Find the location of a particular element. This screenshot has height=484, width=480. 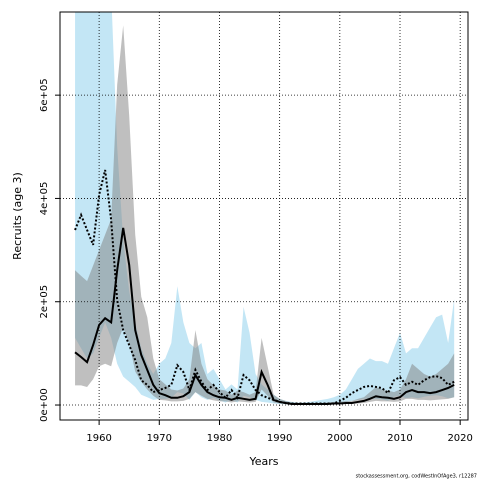

y-tick-label: 0e+00 is located at coordinates (44, 405).